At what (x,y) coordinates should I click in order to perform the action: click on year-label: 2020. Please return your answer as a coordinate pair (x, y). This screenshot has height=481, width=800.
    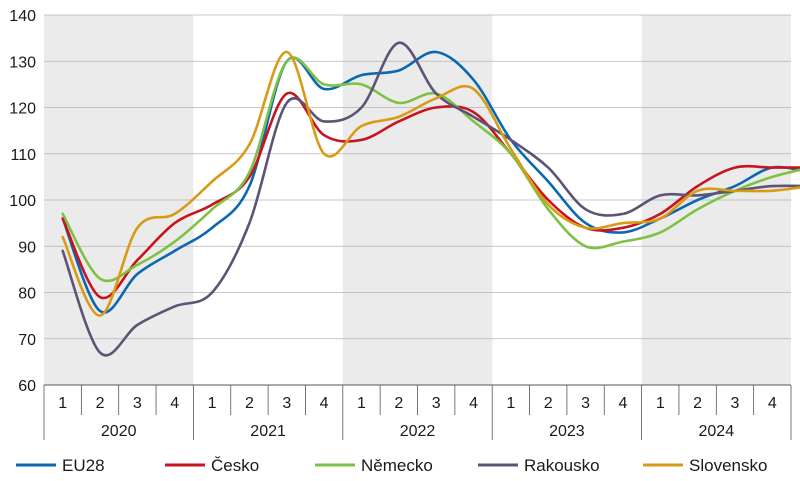
    Looking at the image, I should click on (119, 431).